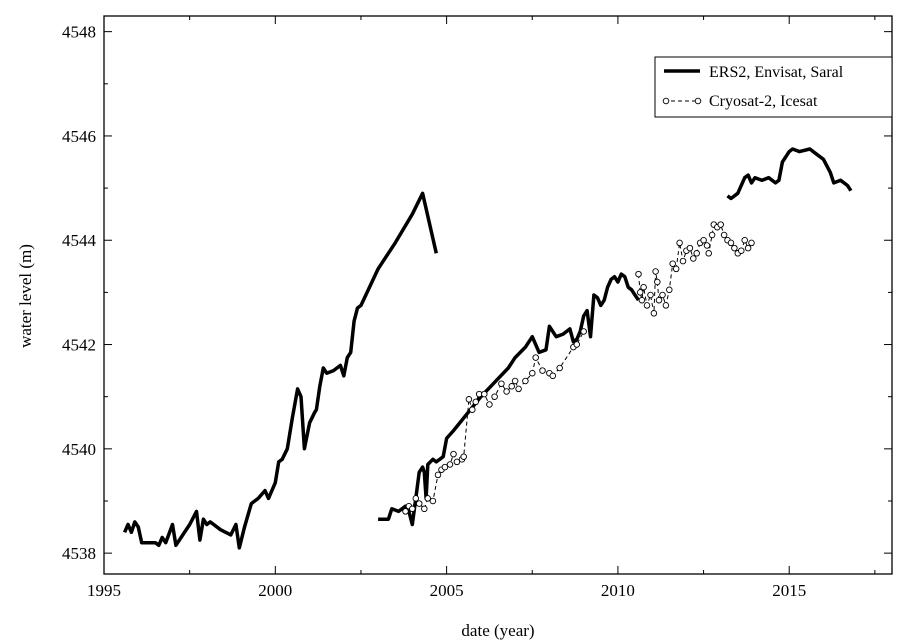  What do you see at coordinates (79, 240) in the screenshot?
I see `y-tick-label: 4544` at bounding box center [79, 240].